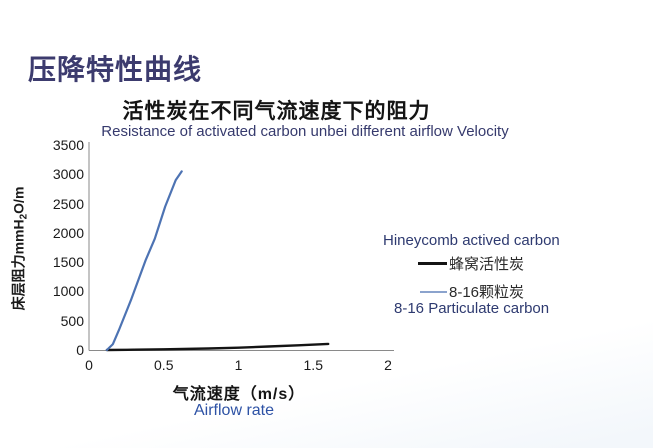 The height and width of the screenshot is (448, 653). What do you see at coordinates (68, 174) in the screenshot?
I see `y-tick-label: 3000` at bounding box center [68, 174].